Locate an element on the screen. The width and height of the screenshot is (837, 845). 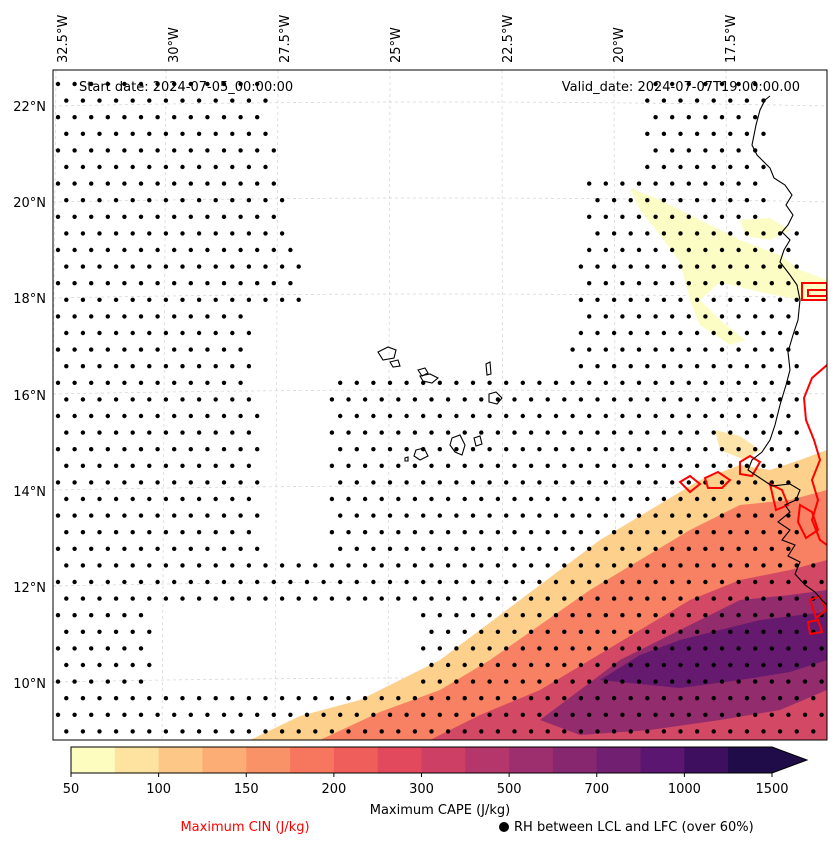
lon-label: 17.5°W is located at coordinates (731, 39).